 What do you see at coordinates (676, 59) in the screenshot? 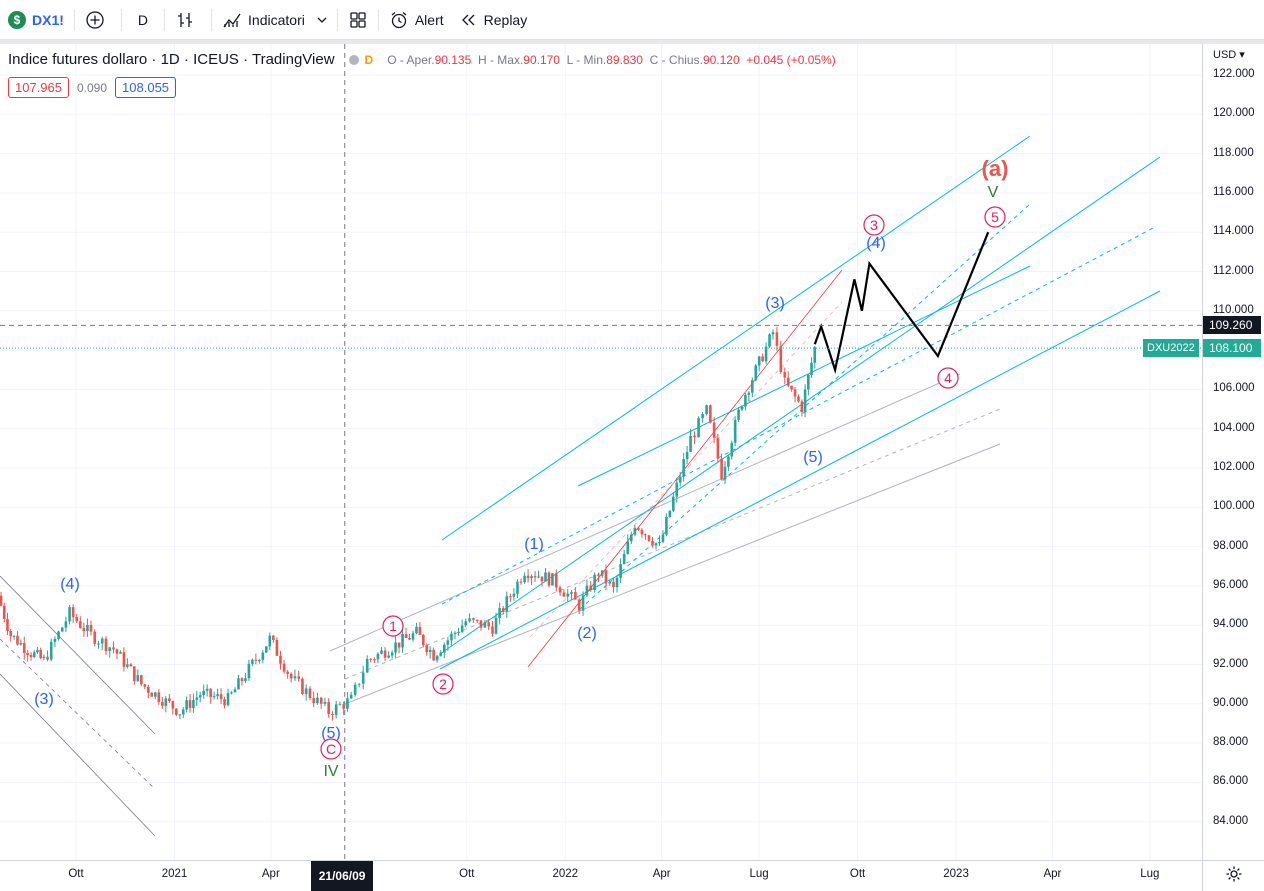
I see `close-label: C - Chius.` at bounding box center [676, 59].